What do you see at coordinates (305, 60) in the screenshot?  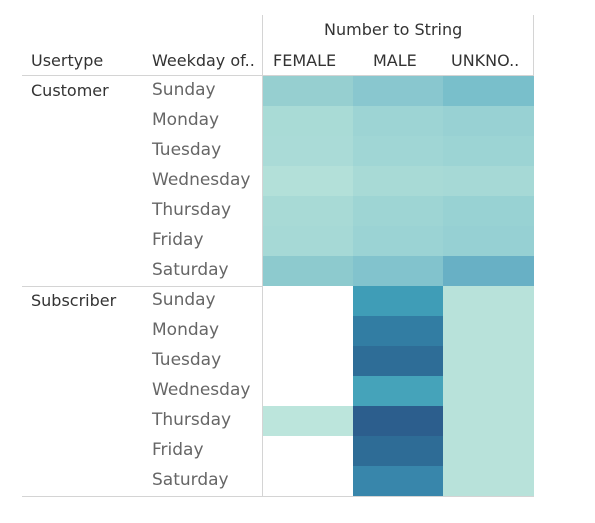 I see `column-header-female: FEMALE` at bounding box center [305, 60].